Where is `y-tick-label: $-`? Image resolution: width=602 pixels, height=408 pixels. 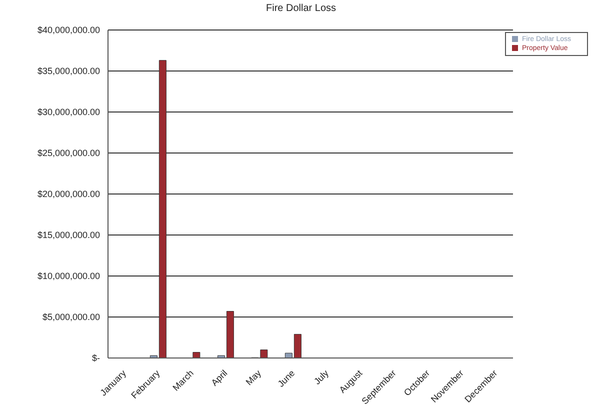 y-tick-label: $- is located at coordinates (96, 358).